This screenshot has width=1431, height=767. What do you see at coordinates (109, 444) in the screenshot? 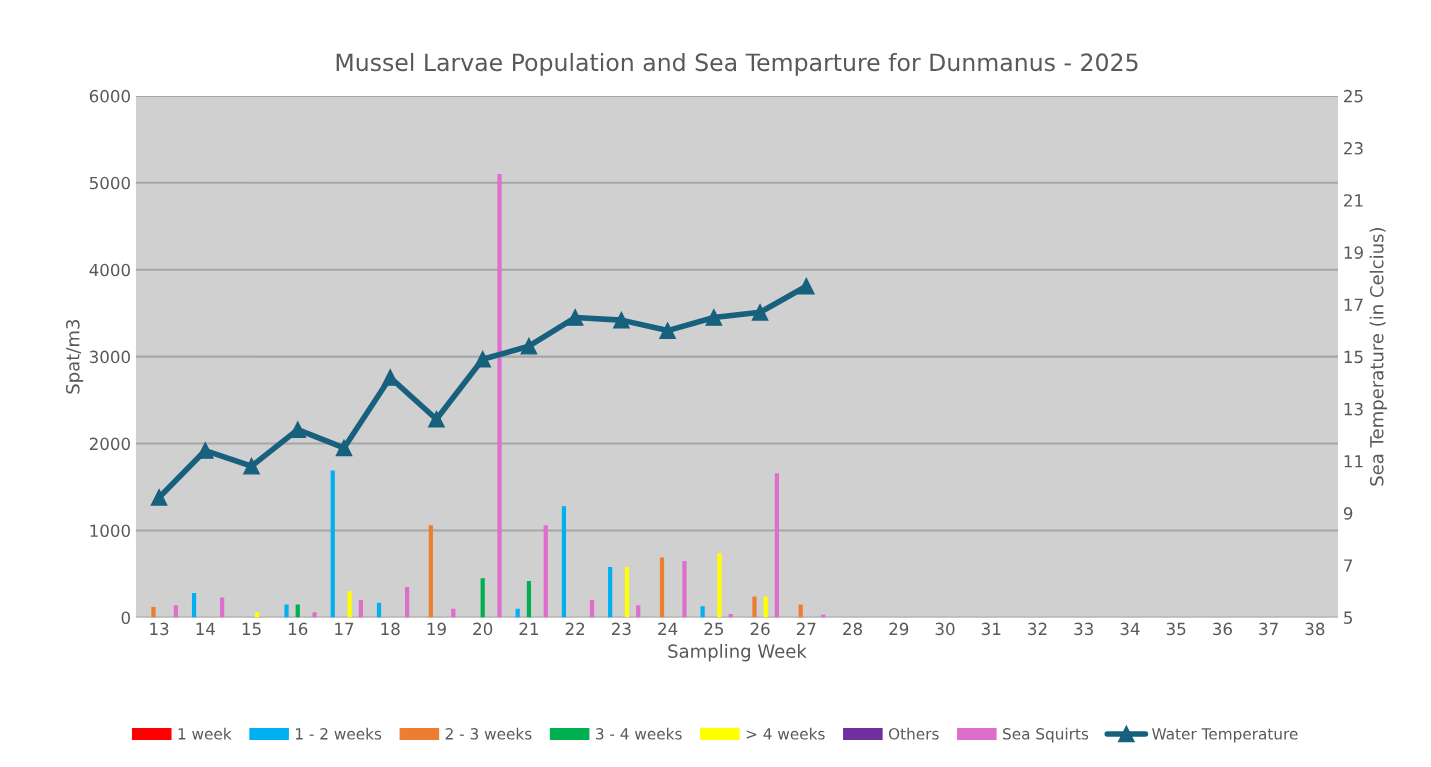
I see `y-tick-label: 2000` at bounding box center [109, 444].